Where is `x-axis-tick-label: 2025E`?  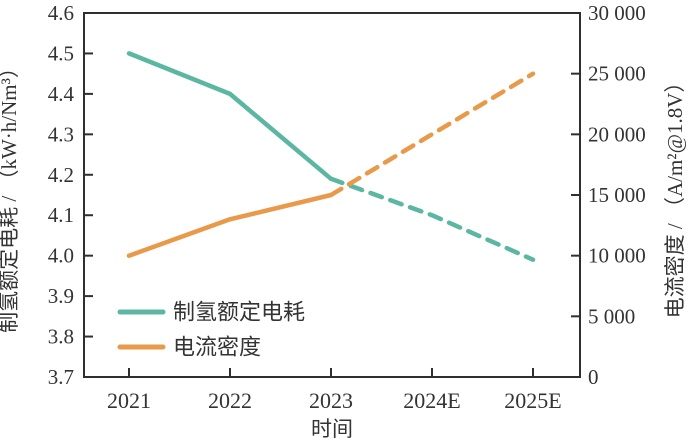 x-axis-tick-label: 2025E is located at coordinates (532, 400).